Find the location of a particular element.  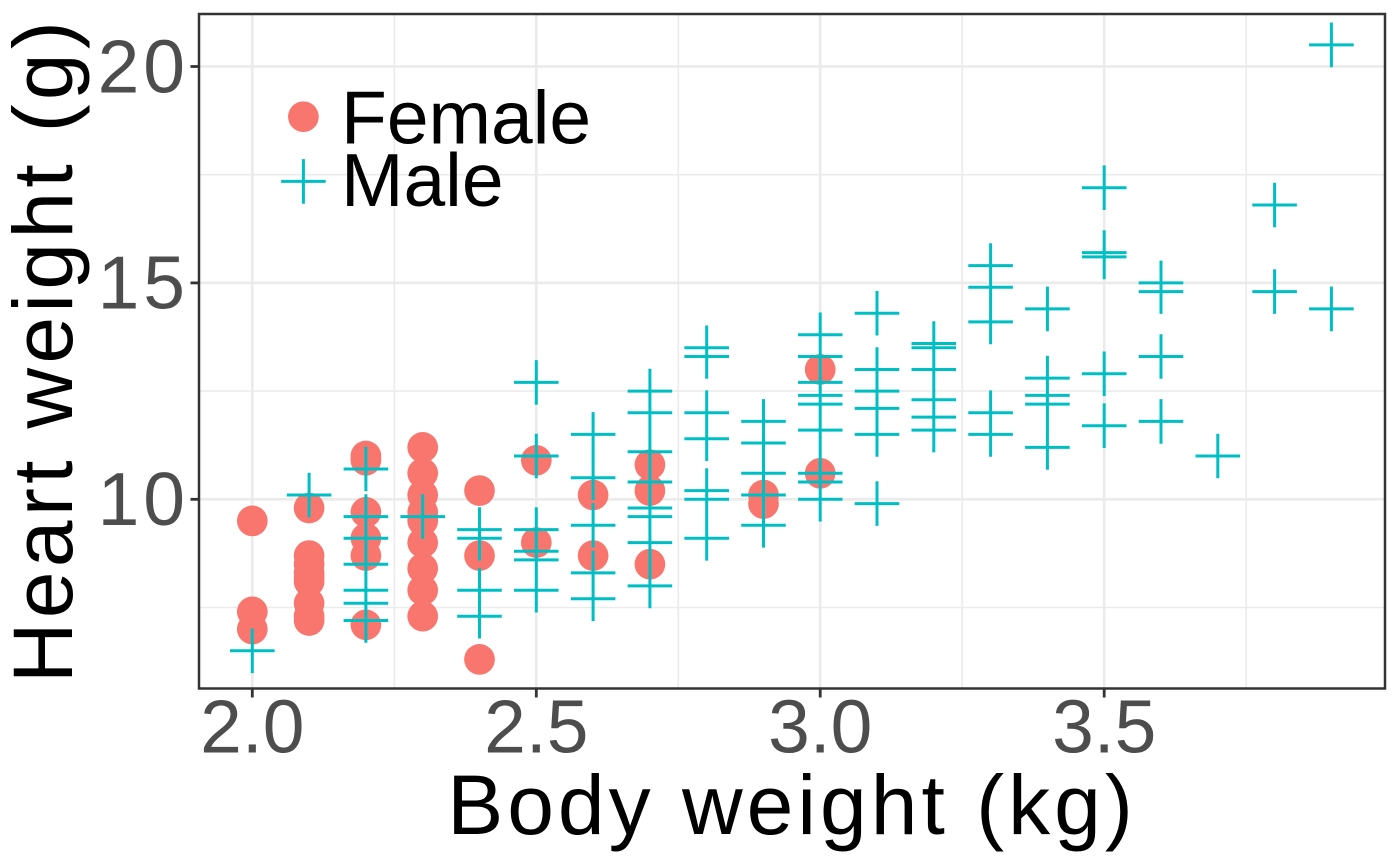

svg-text: 3.0 is located at coordinates (820, 727).